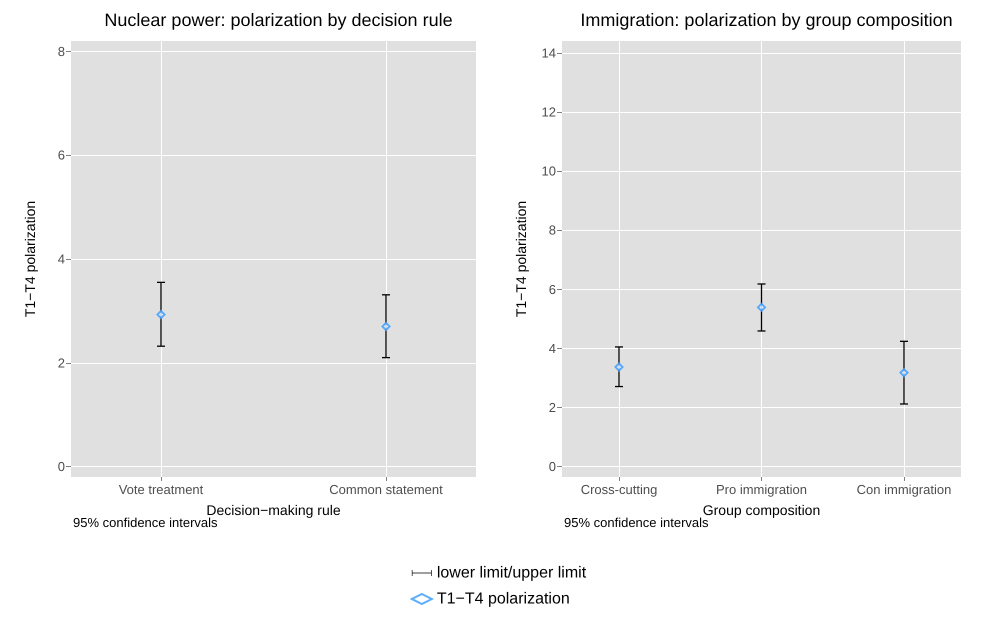  I want to click on x-tick-label: Con immigration, so click(904, 489).